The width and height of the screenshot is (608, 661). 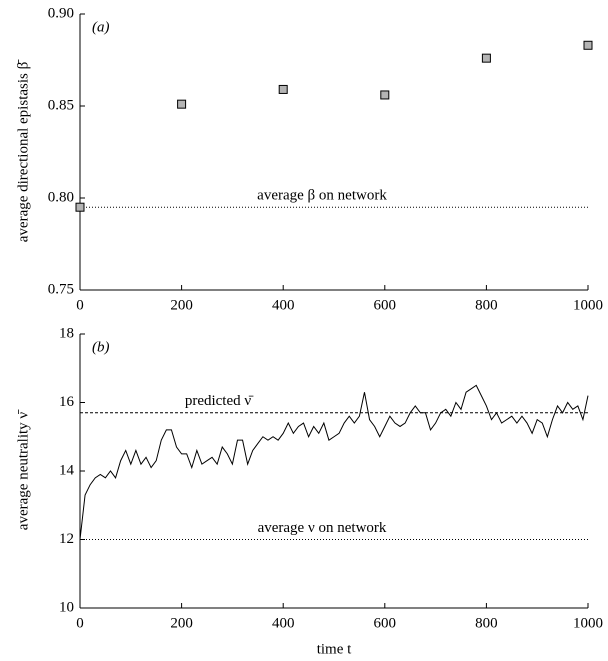 What do you see at coordinates (61, 105) in the screenshot?
I see `y-tick-label: 0.85` at bounding box center [61, 105].